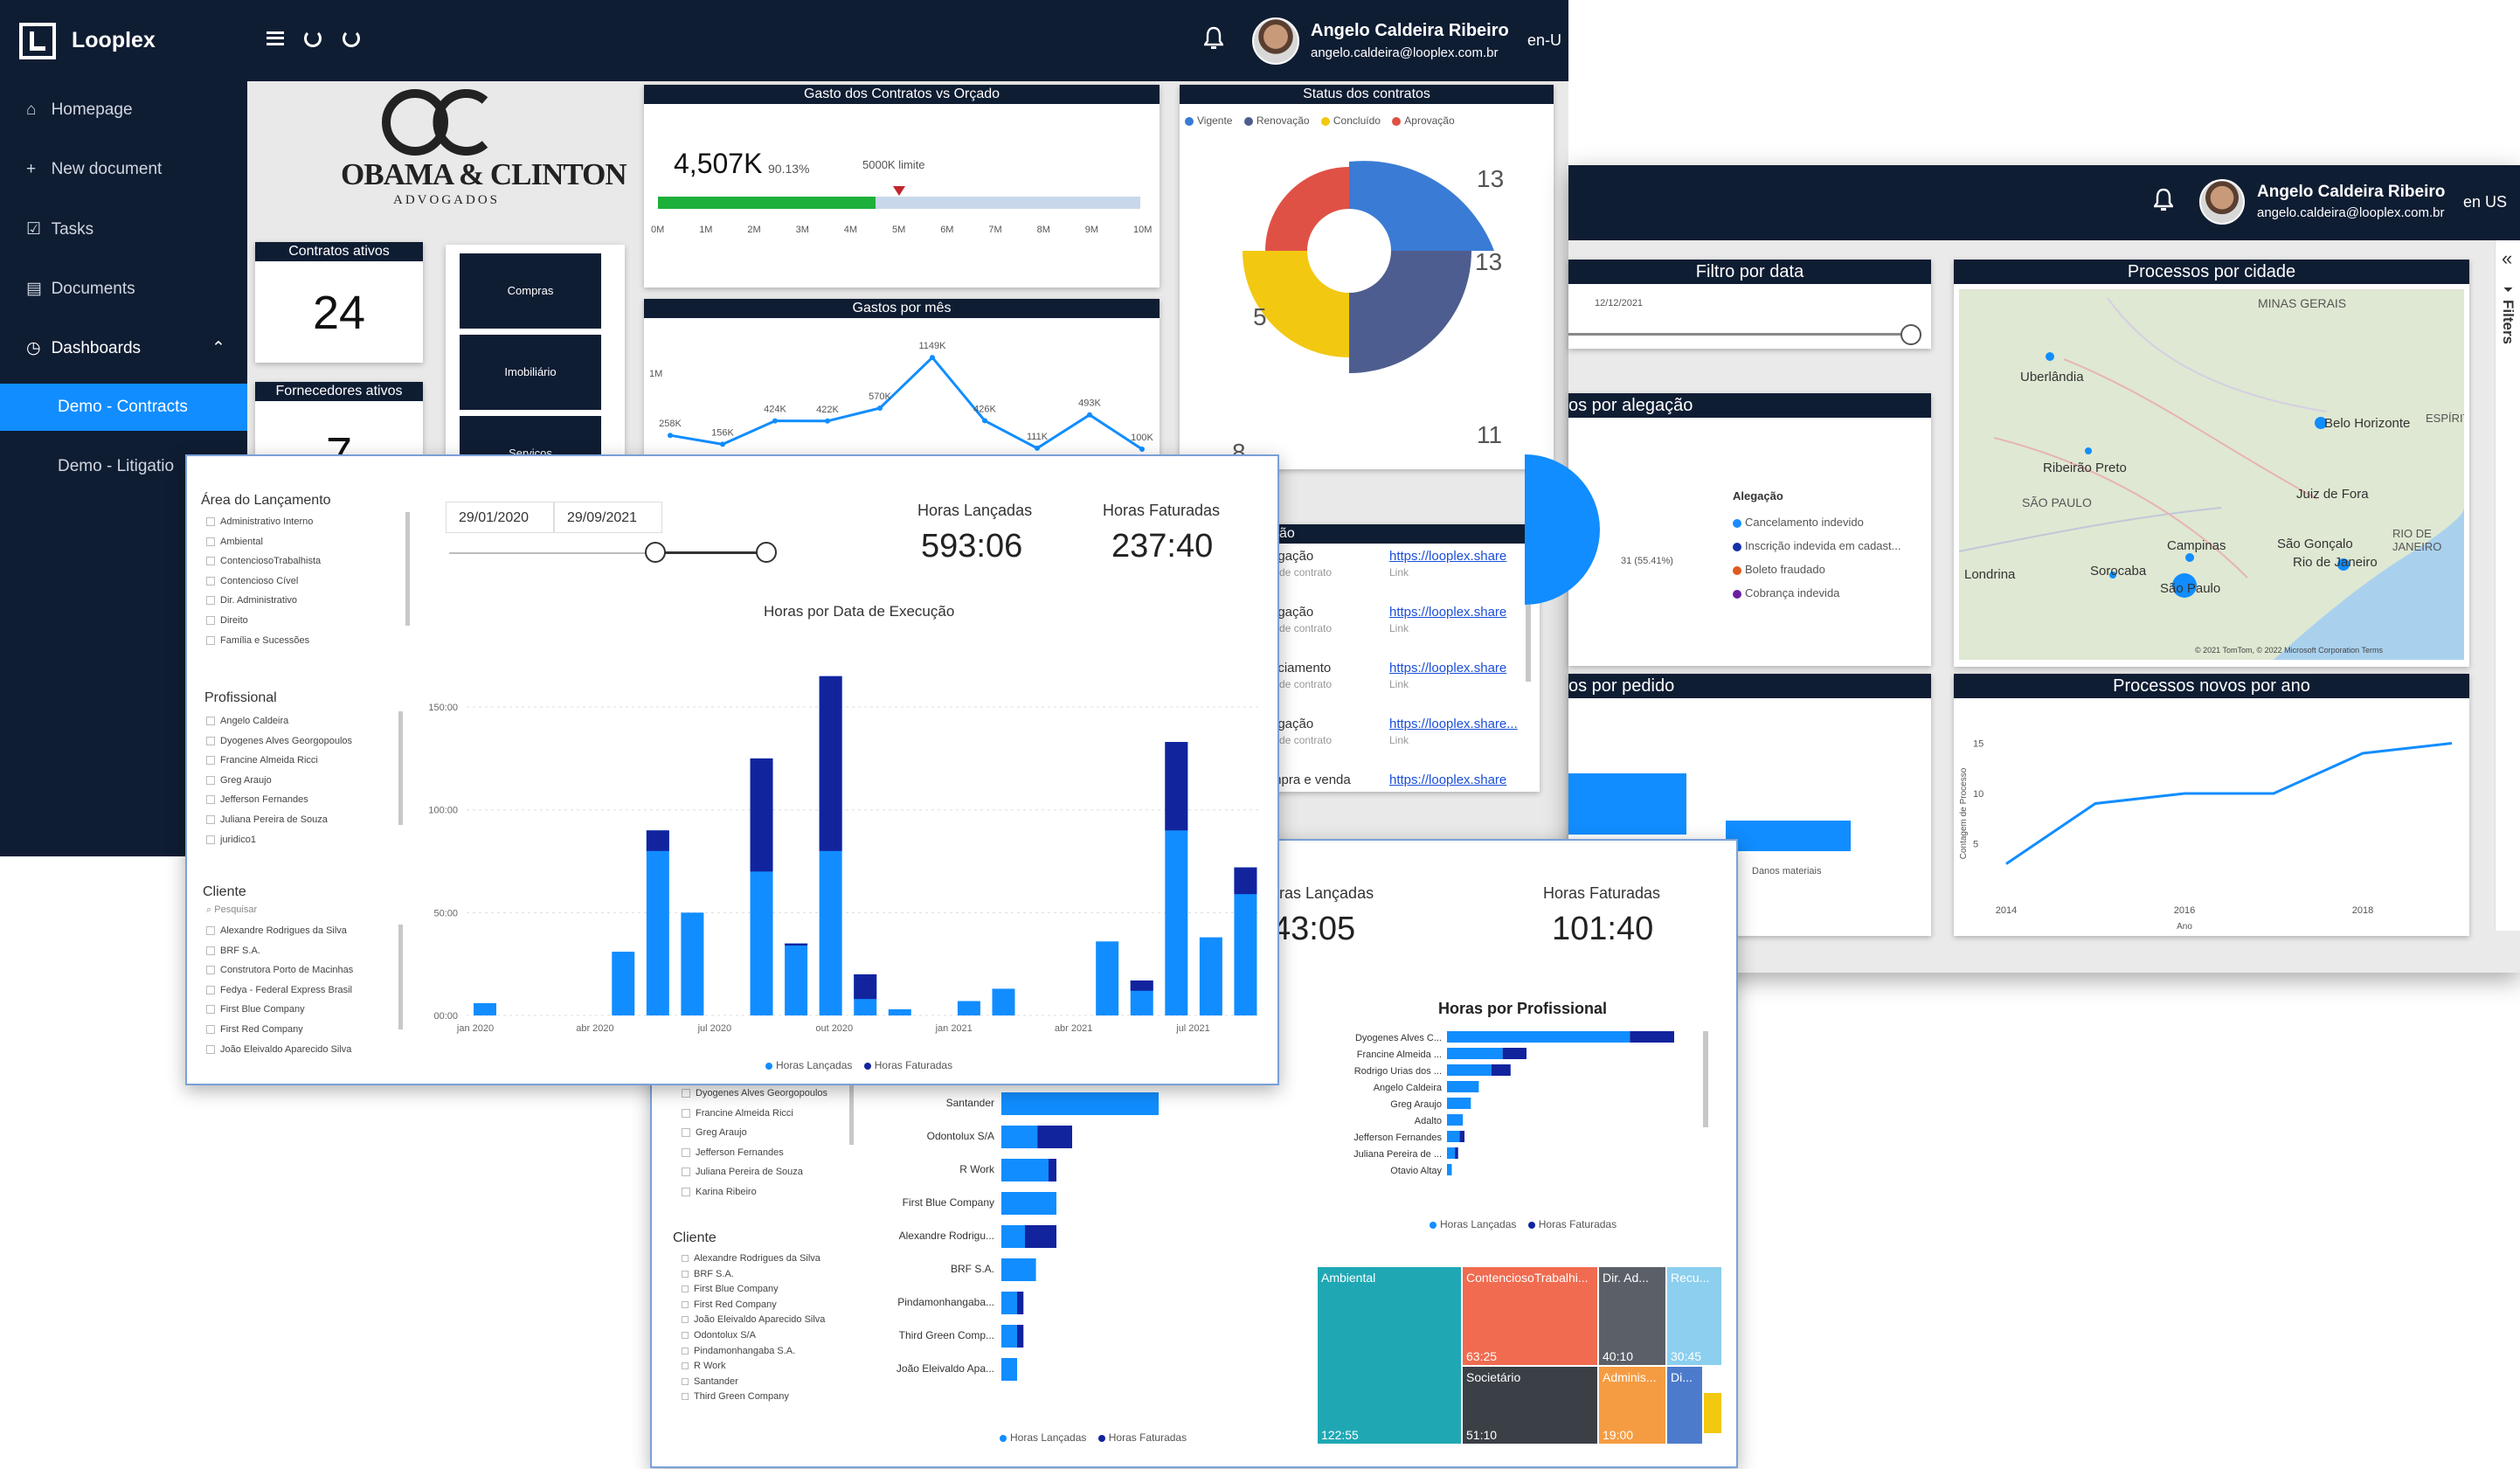 Image resolution: width=2520 pixels, height=1469 pixels. I want to click on locale-selector: en-U, so click(1544, 40).